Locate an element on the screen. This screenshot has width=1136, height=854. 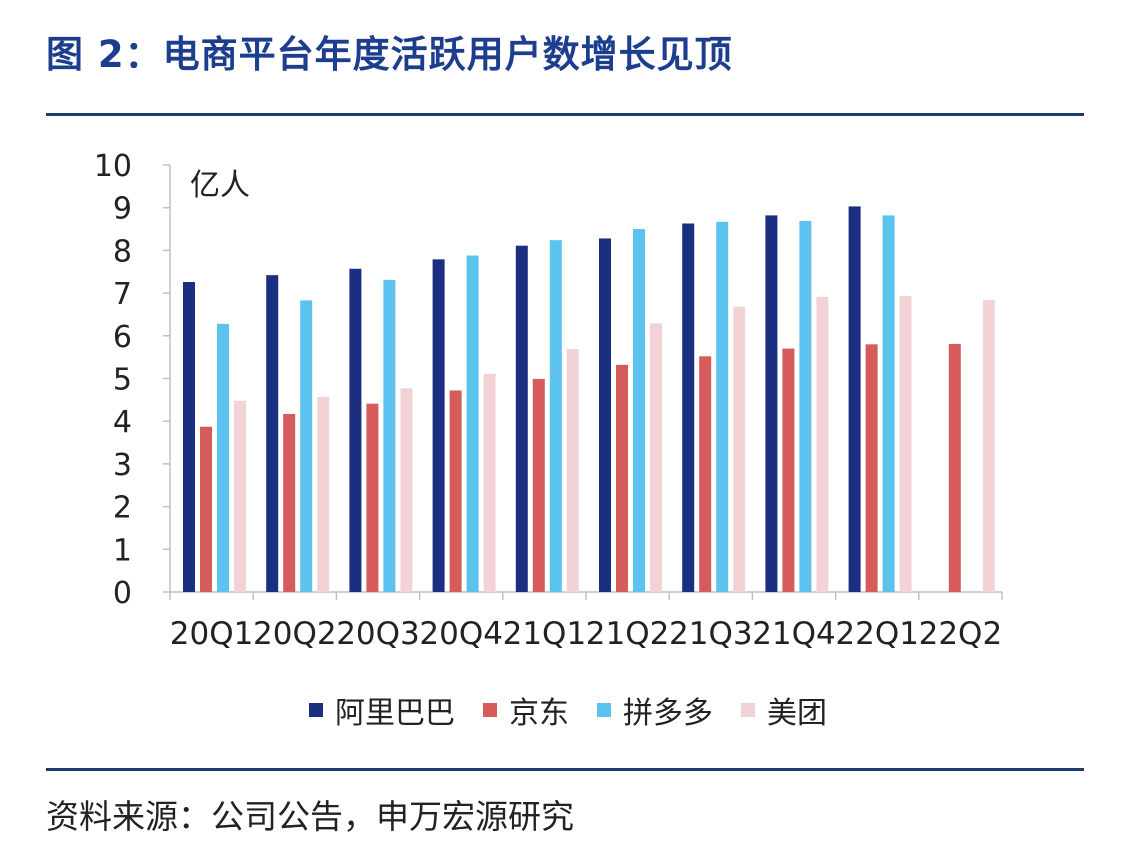
x-tick-label: 21Q2 is located at coordinates (628, 634).